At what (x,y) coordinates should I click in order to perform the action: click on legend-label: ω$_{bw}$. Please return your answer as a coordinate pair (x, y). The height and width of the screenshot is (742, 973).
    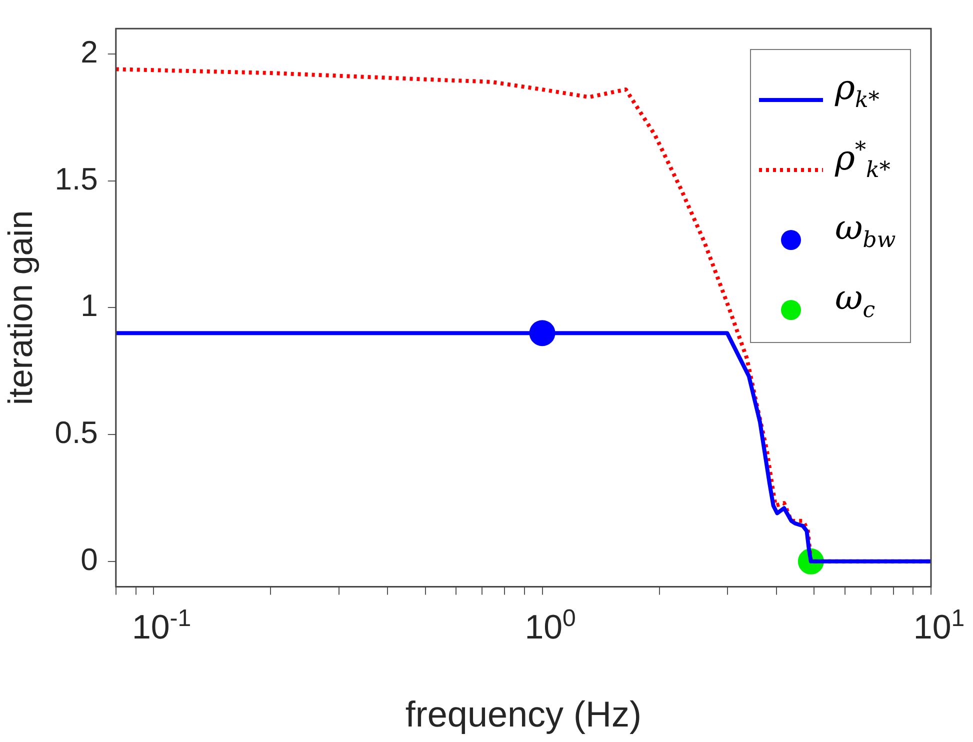
    Looking at the image, I should click on (865, 230).